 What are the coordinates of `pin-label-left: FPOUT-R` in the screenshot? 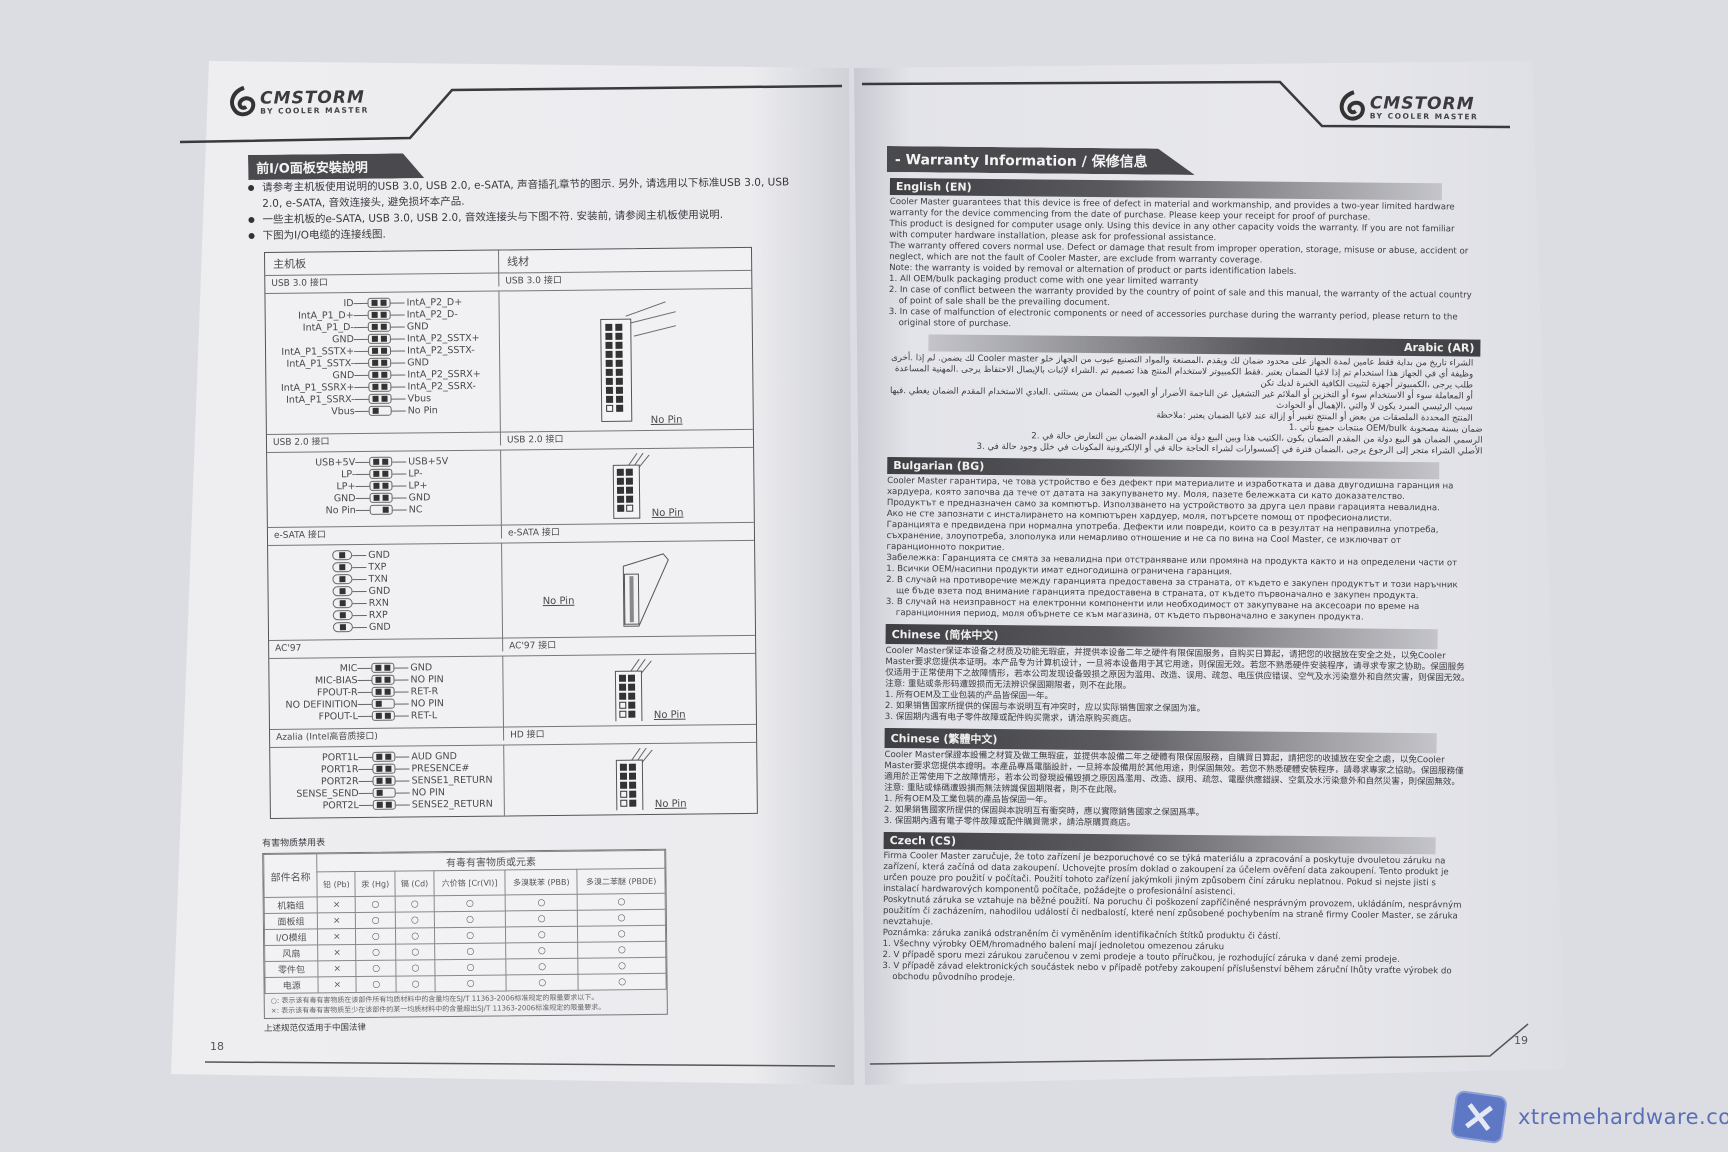 It's located at (337, 692).